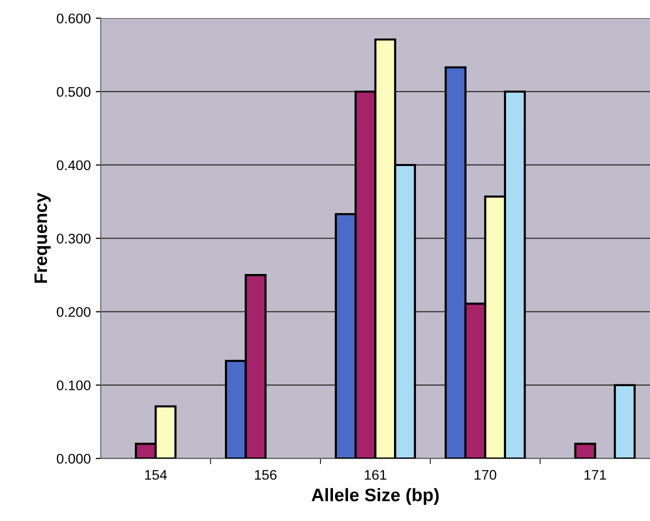 The width and height of the screenshot is (650, 521). I want to click on x-tick-label: 154, so click(156, 475).